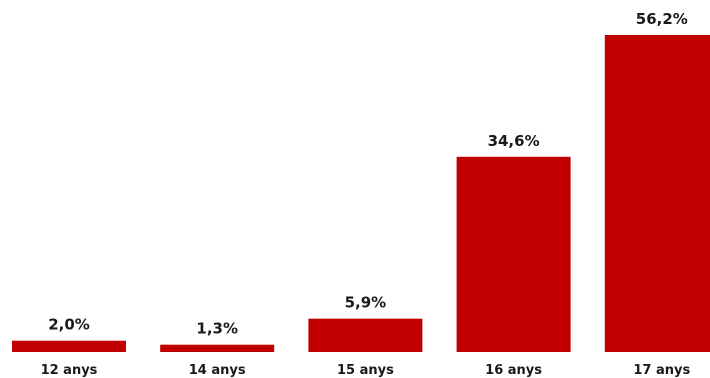  I want to click on bar-15-anys, so click(365, 335).